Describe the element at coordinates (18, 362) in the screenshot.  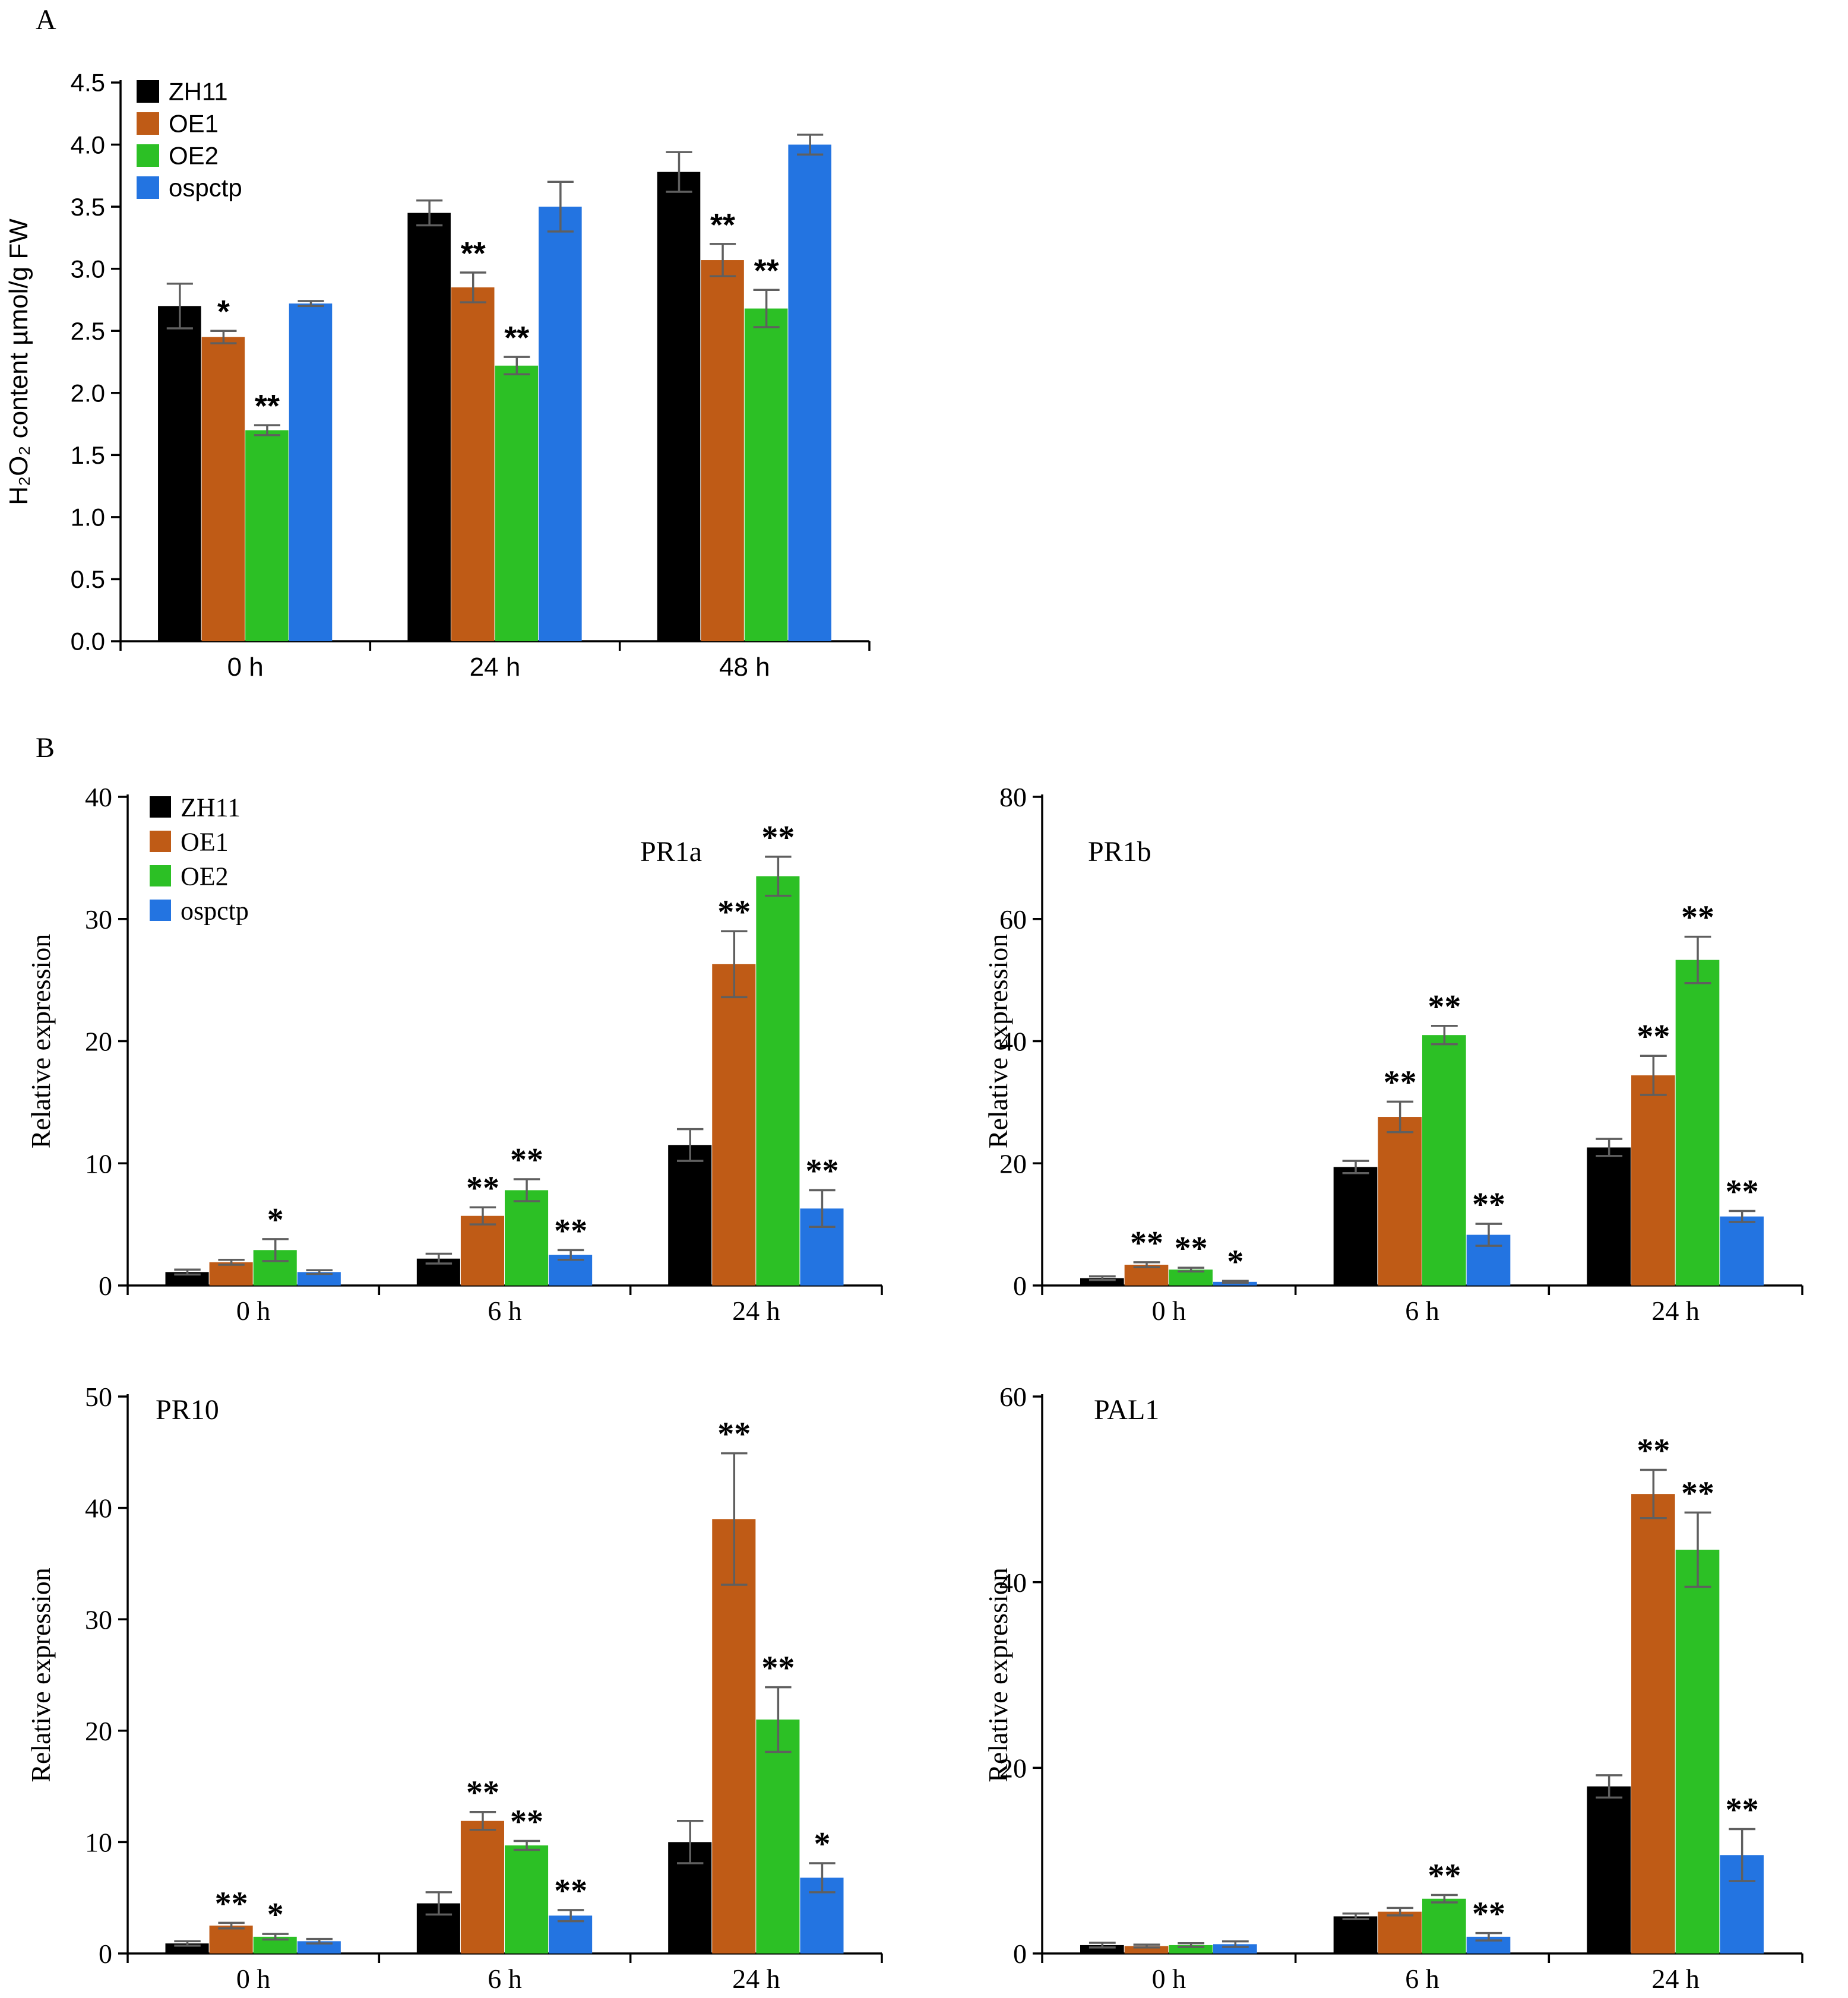
I see `y-axis-title: H₂O₂ content µmol/g FW` at that location.